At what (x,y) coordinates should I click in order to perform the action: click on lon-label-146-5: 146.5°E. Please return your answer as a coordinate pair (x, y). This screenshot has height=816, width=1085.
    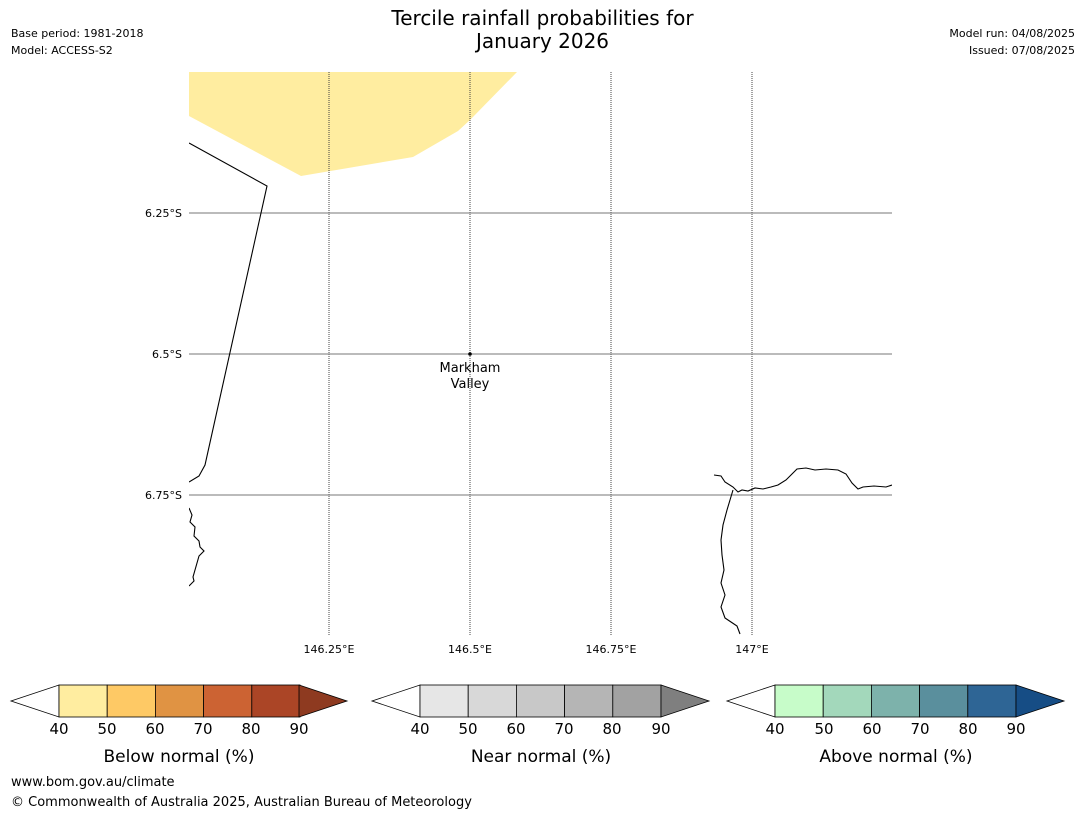
    Looking at the image, I should click on (470, 649).